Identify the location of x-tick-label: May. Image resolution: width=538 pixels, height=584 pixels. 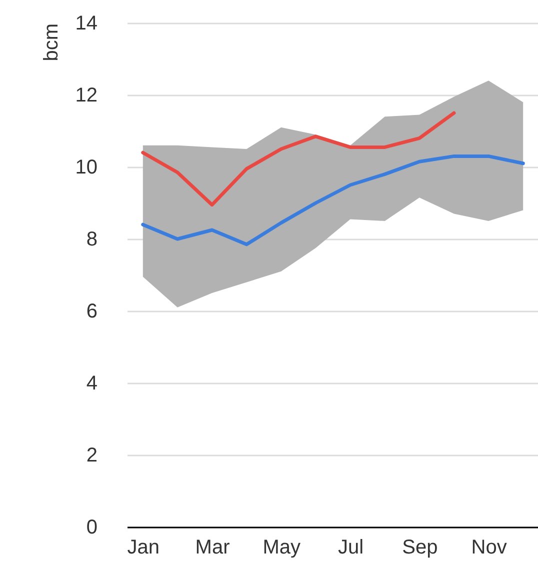
(281, 547).